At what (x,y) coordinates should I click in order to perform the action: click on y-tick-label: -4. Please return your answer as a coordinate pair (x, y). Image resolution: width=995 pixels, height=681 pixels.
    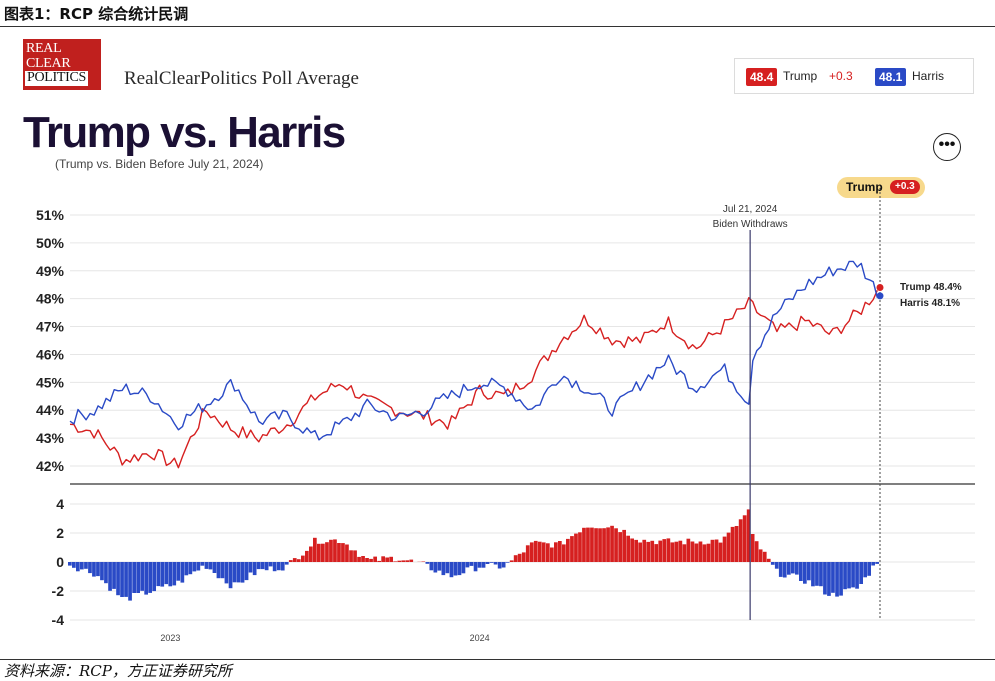
    Looking at the image, I should click on (58, 620).